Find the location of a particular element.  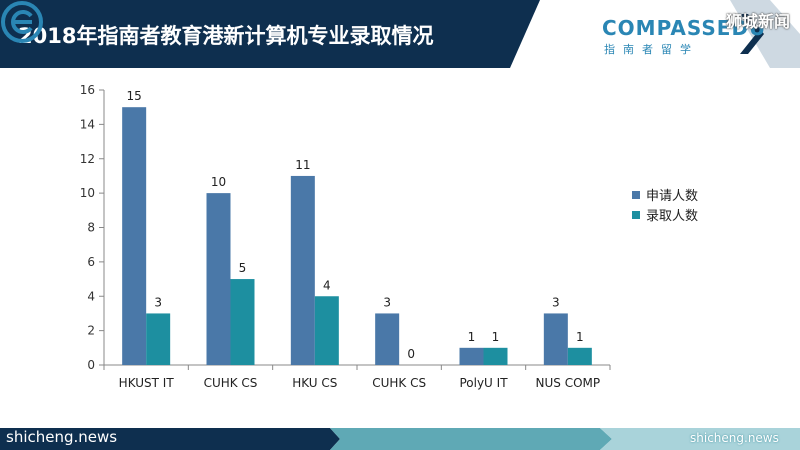

x-tick-label: HKU CS is located at coordinates (314, 383).